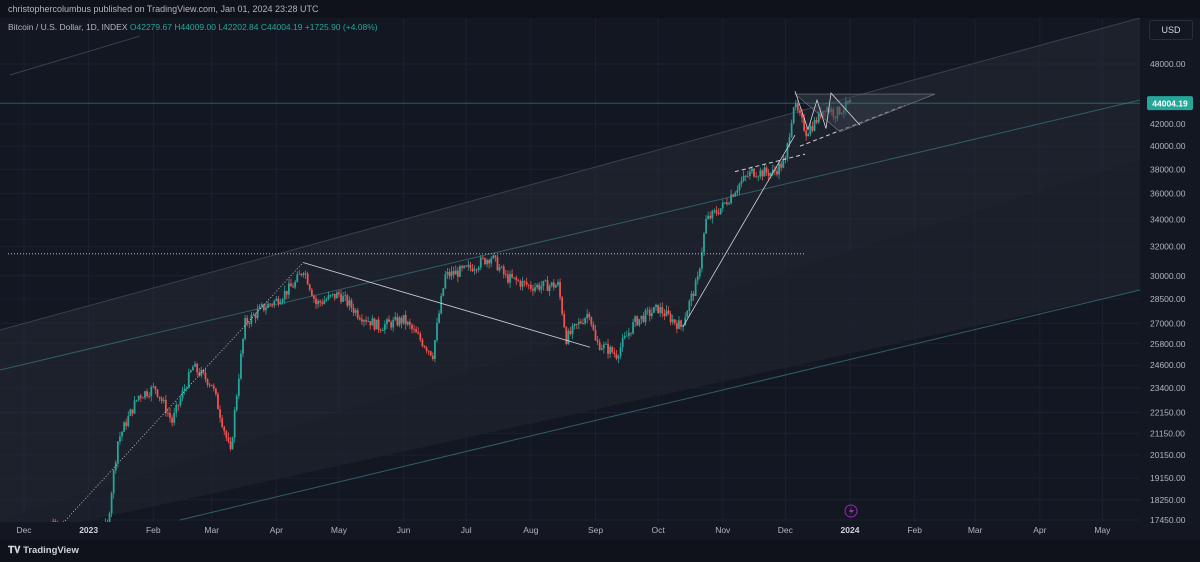 This screenshot has width=1200, height=562. What do you see at coordinates (658, 530) in the screenshot?
I see `x-tick-label: Oct` at bounding box center [658, 530].